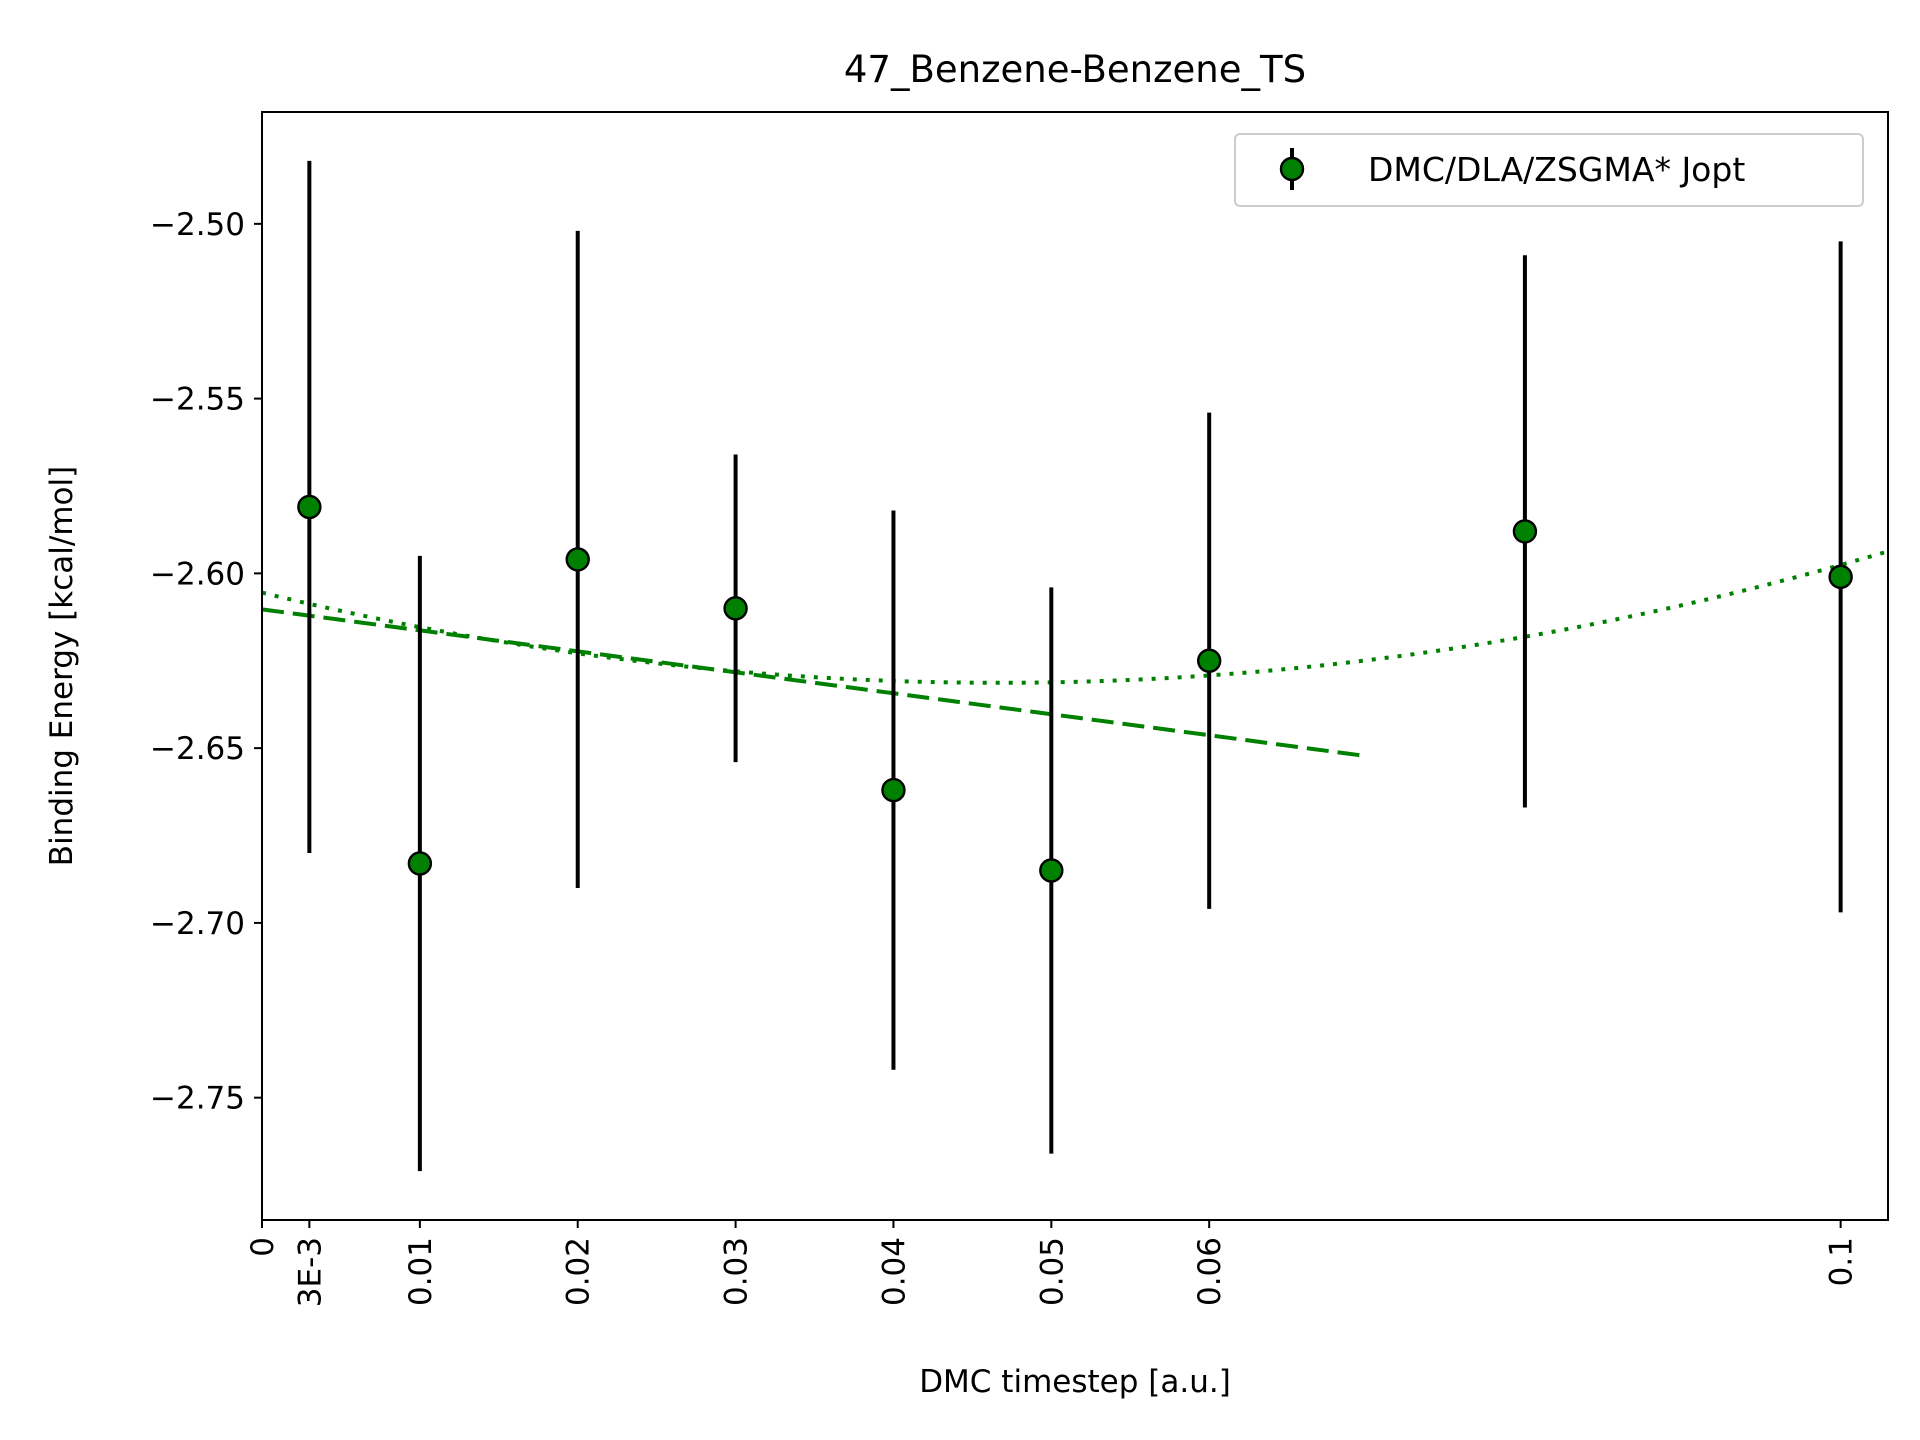  I want to click on x-tick-label: 0.03, so click(737, 1271).